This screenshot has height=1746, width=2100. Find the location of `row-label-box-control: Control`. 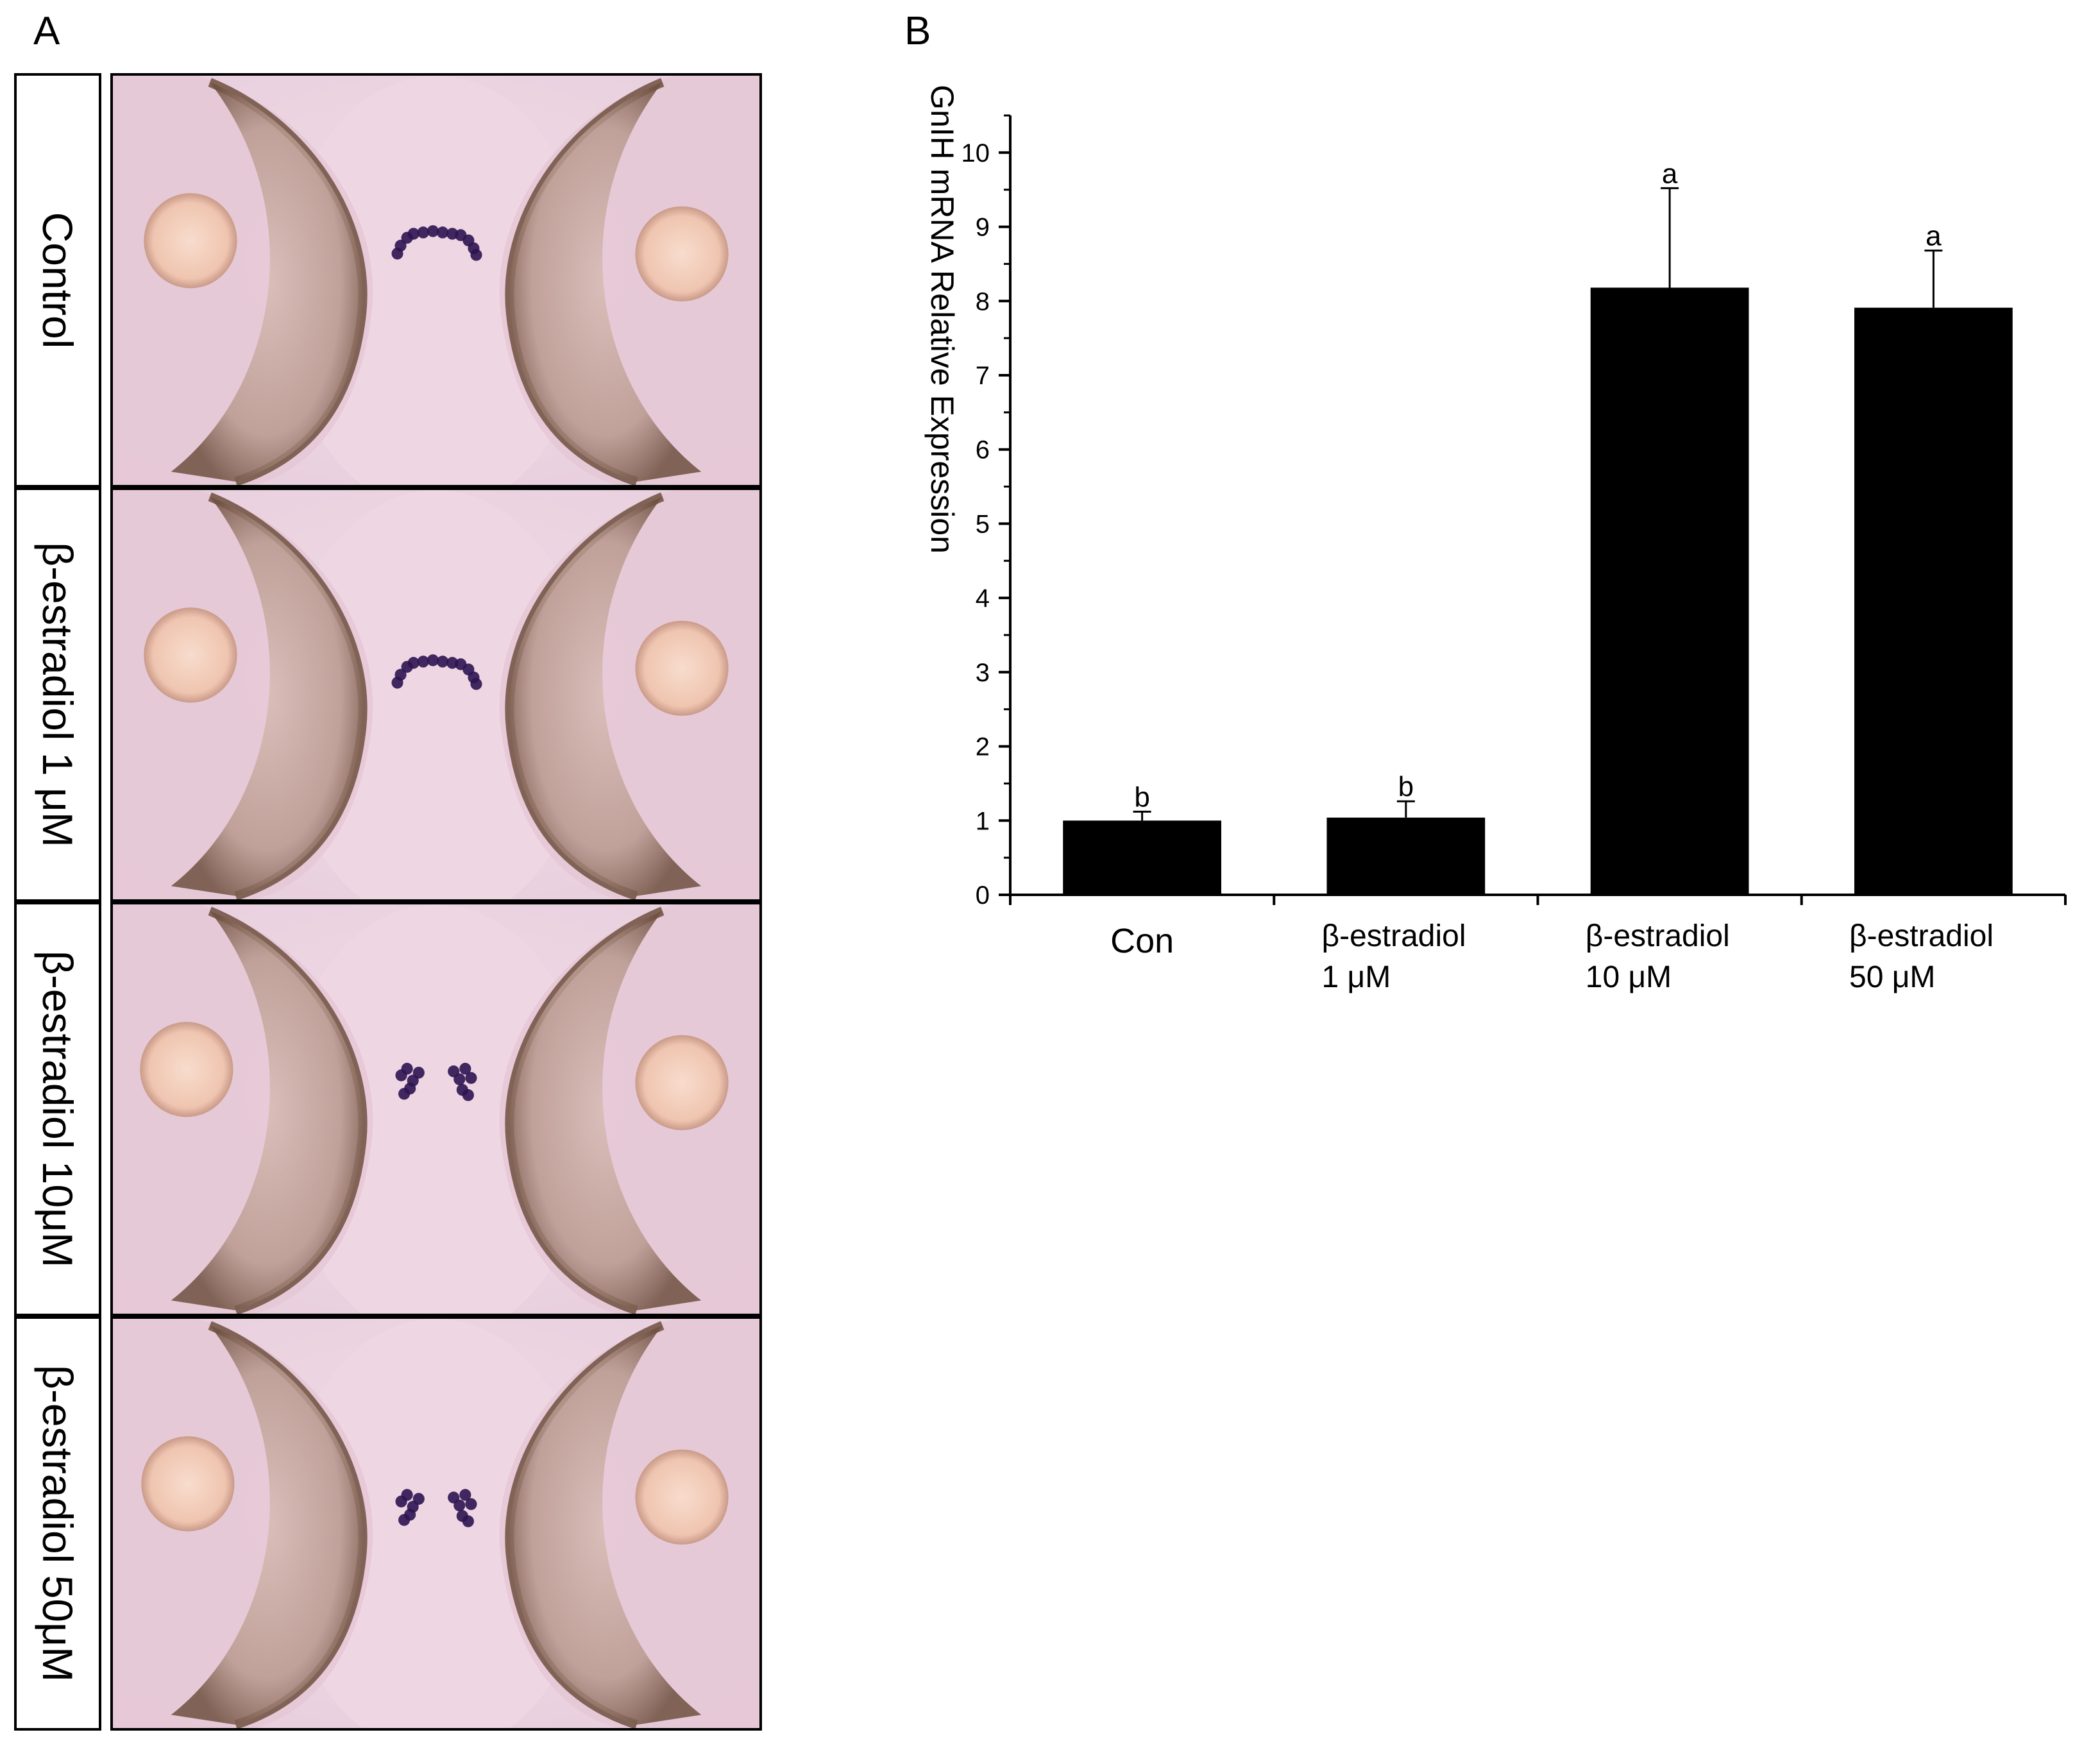

row-label-box-control: Control is located at coordinates (57, 280).